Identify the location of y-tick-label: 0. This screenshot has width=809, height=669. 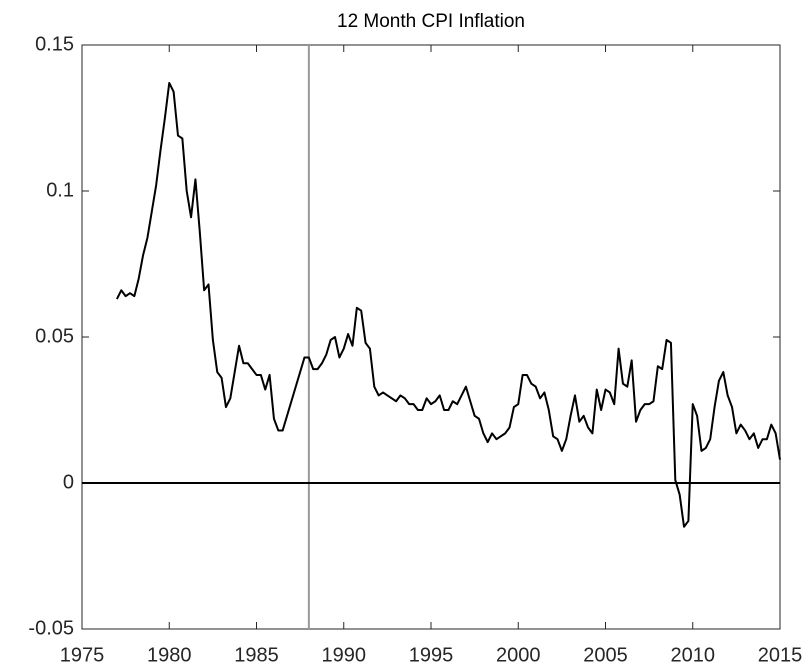
(68, 482).